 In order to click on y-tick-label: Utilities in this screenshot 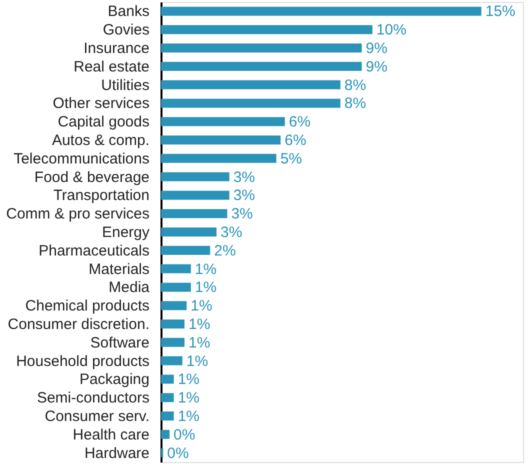, I will do `click(125, 85)`.